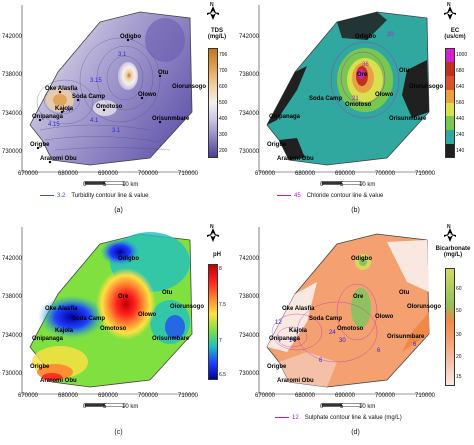 This screenshot has width=474, height=445. What do you see at coordinates (460, 119) in the screenshot?
I see `legend-tick: 440` at bounding box center [460, 119].